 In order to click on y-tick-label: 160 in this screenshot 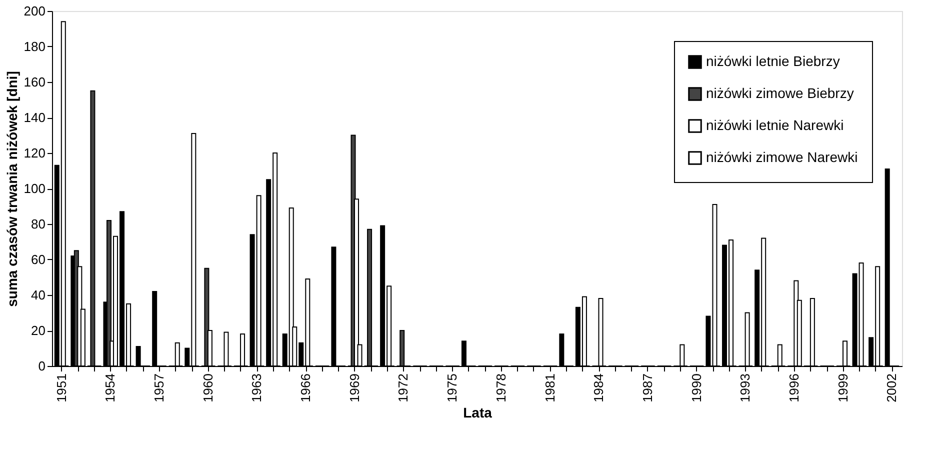, I will do `click(35, 82)`.